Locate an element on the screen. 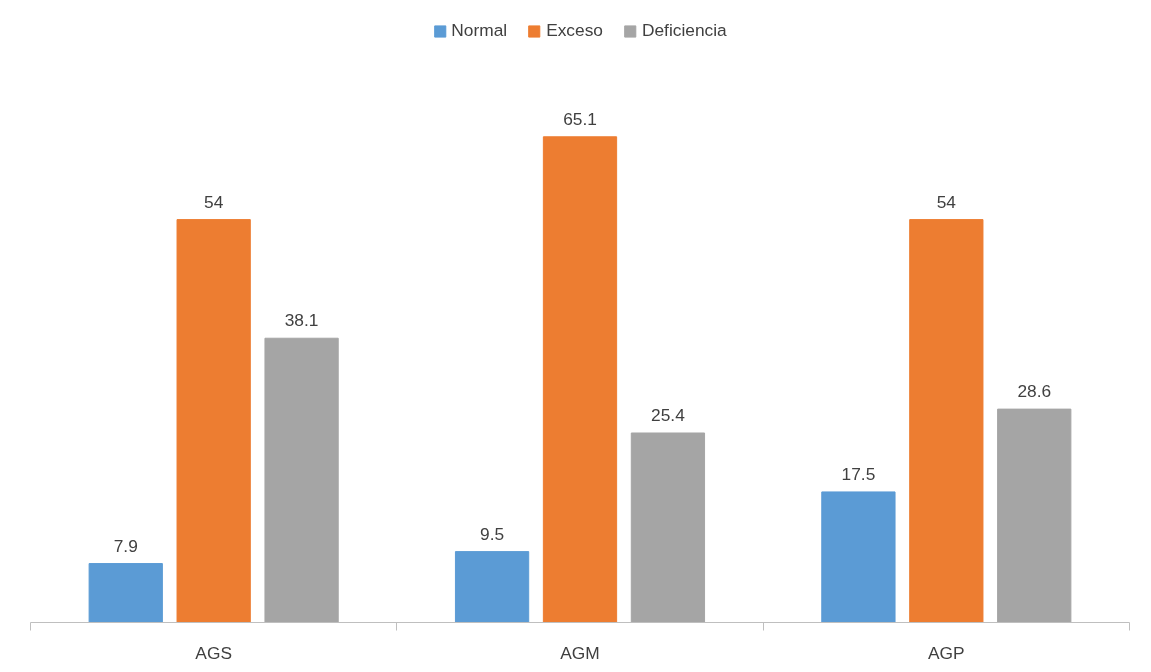 The height and width of the screenshot is (672, 1151). x-tick-label: AGP is located at coordinates (946, 652).